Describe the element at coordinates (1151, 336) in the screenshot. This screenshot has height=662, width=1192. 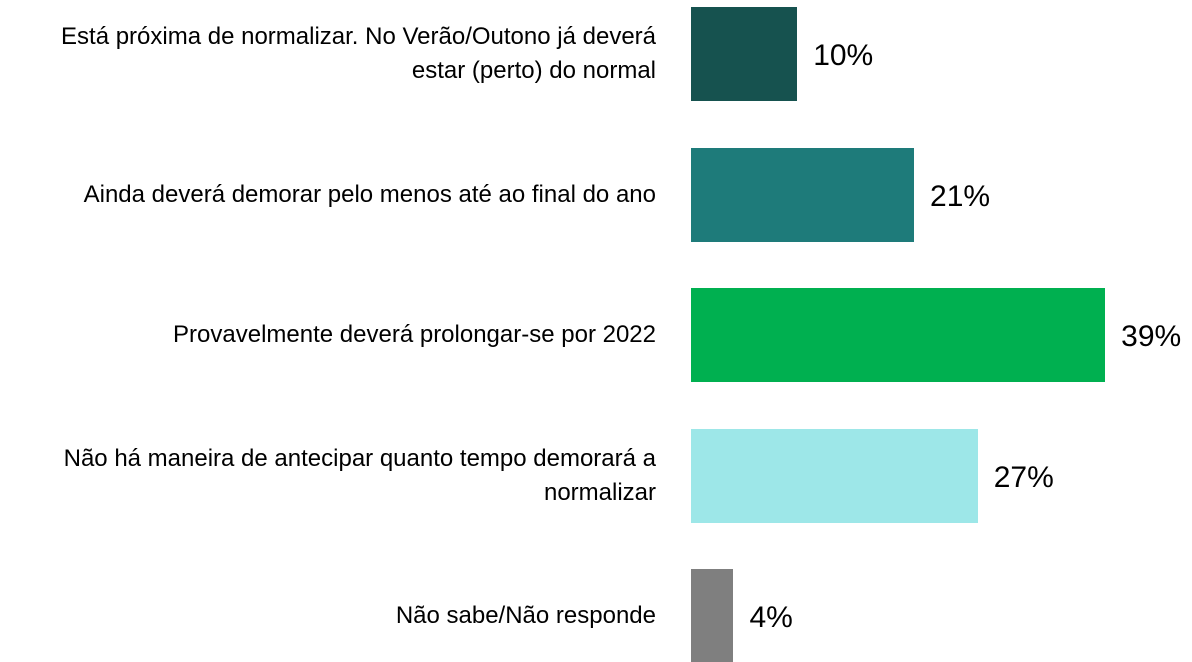
I see `value-label: 39%` at that location.